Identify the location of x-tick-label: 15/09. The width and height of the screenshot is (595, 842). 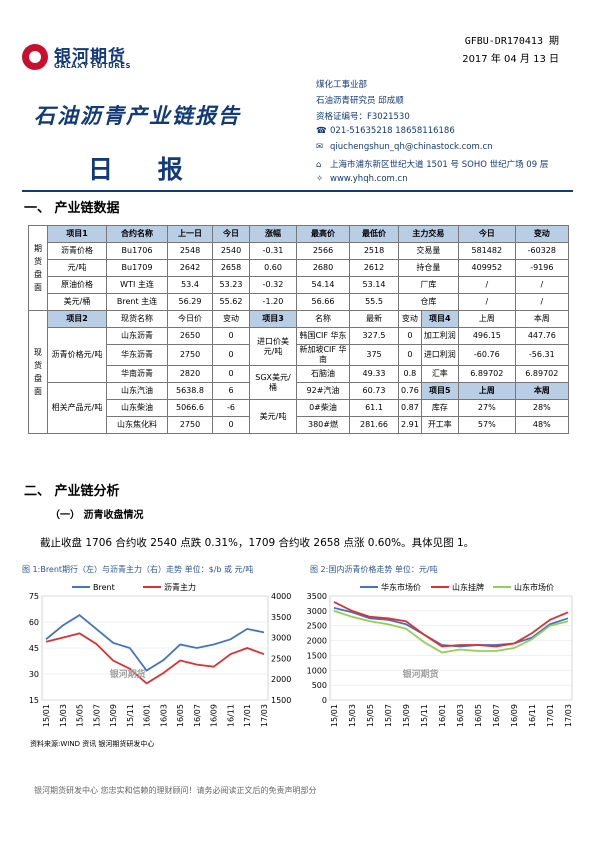
(406, 715).